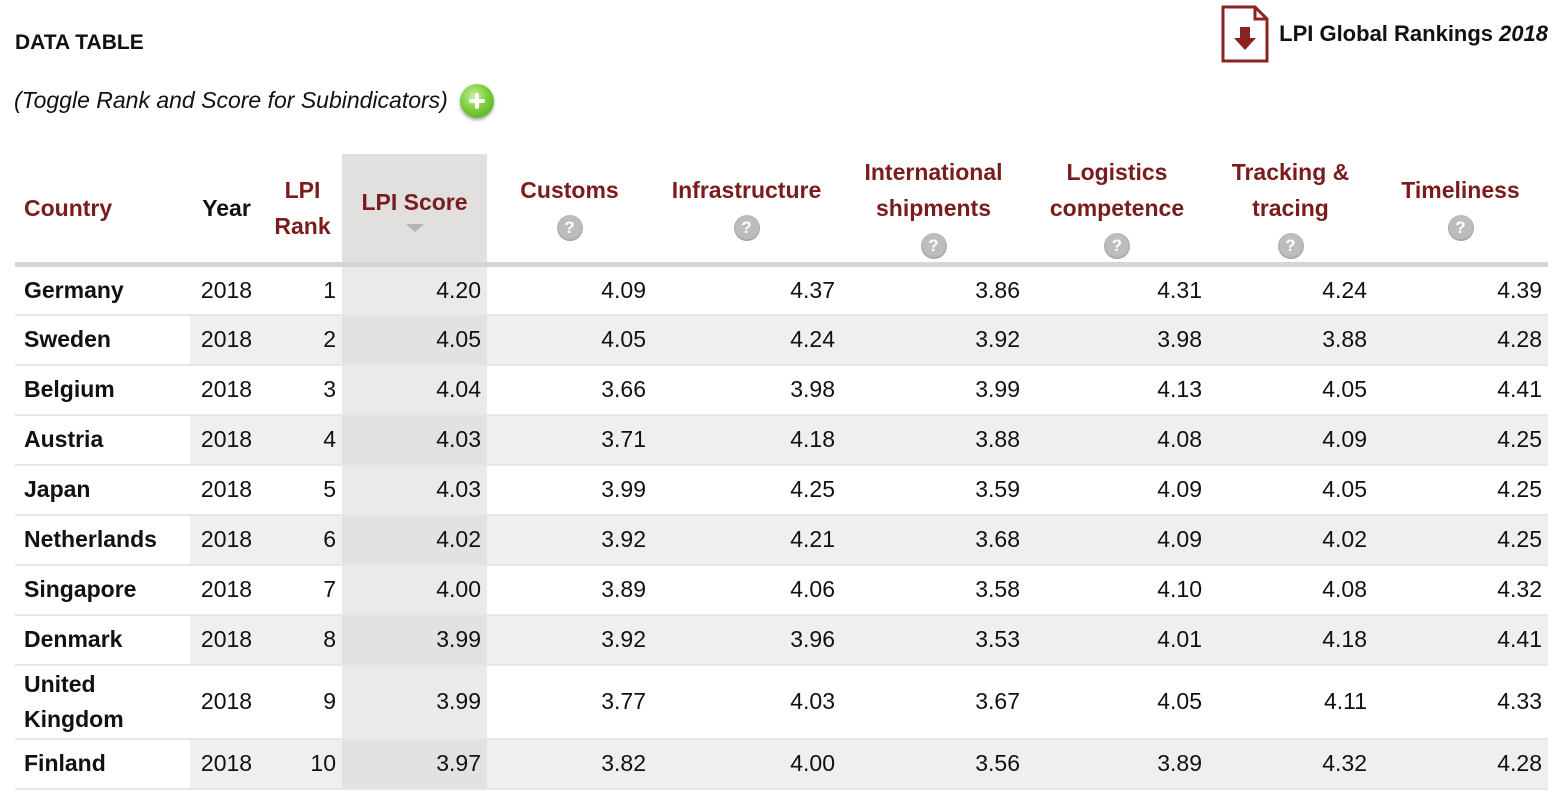 This screenshot has width=1562, height=796. What do you see at coordinates (569, 702) in the screenshot?
I see `cell-customs: 3.77` at bounding box center [569, 702].